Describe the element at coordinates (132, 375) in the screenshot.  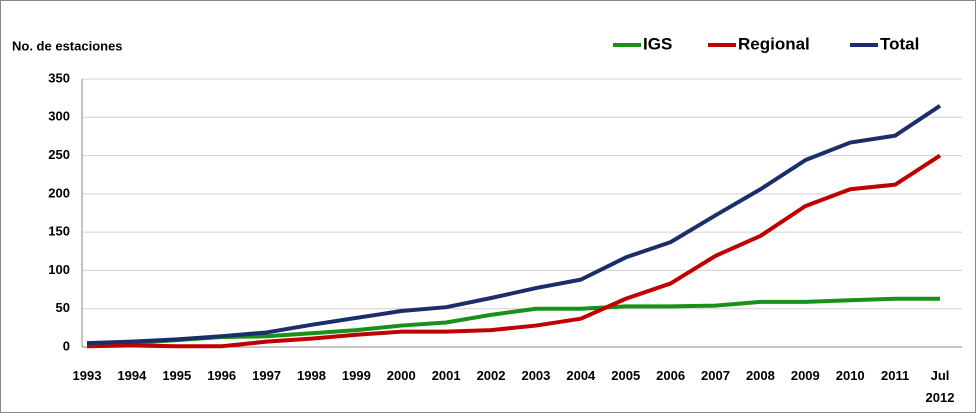
I see `x-tick-label: 1994` at that location.